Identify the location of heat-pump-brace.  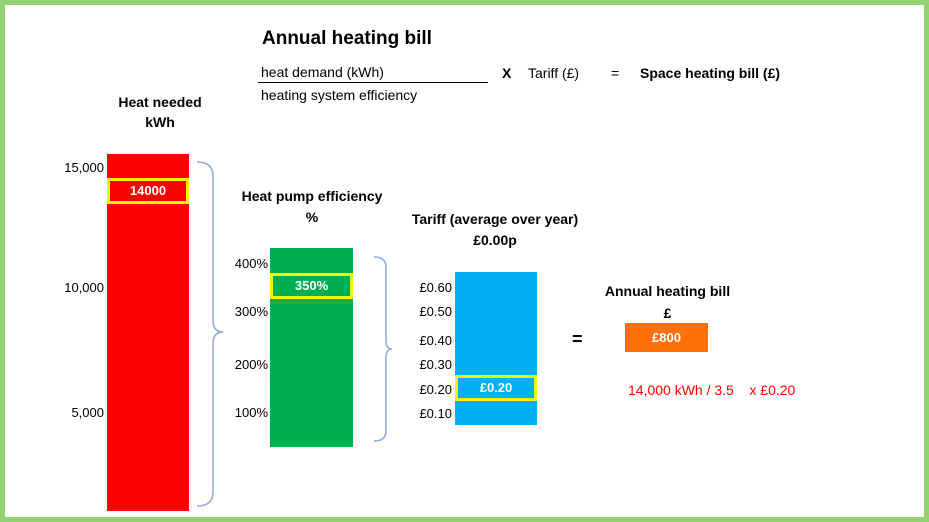
(383, 349).